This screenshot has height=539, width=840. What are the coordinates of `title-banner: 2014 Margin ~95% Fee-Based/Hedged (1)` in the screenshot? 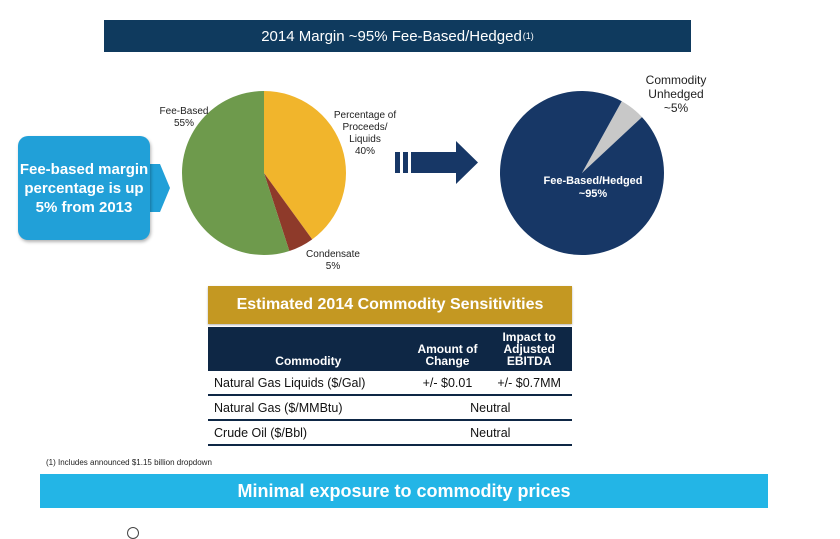 It's located at (397, 36).